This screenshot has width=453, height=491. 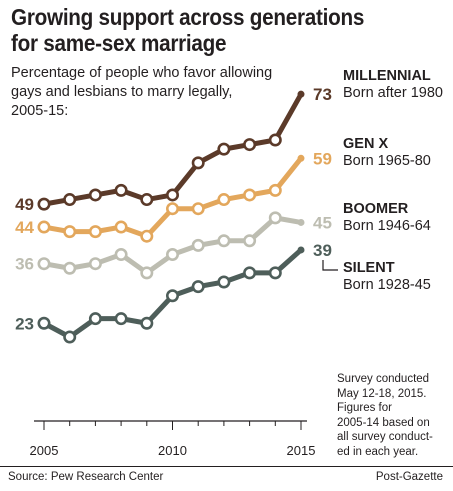 What do you see at coordinates (383, 422) in the screenshot?
I see `note-line-4: 2005-14 based on` at bounding box center [383, 422].